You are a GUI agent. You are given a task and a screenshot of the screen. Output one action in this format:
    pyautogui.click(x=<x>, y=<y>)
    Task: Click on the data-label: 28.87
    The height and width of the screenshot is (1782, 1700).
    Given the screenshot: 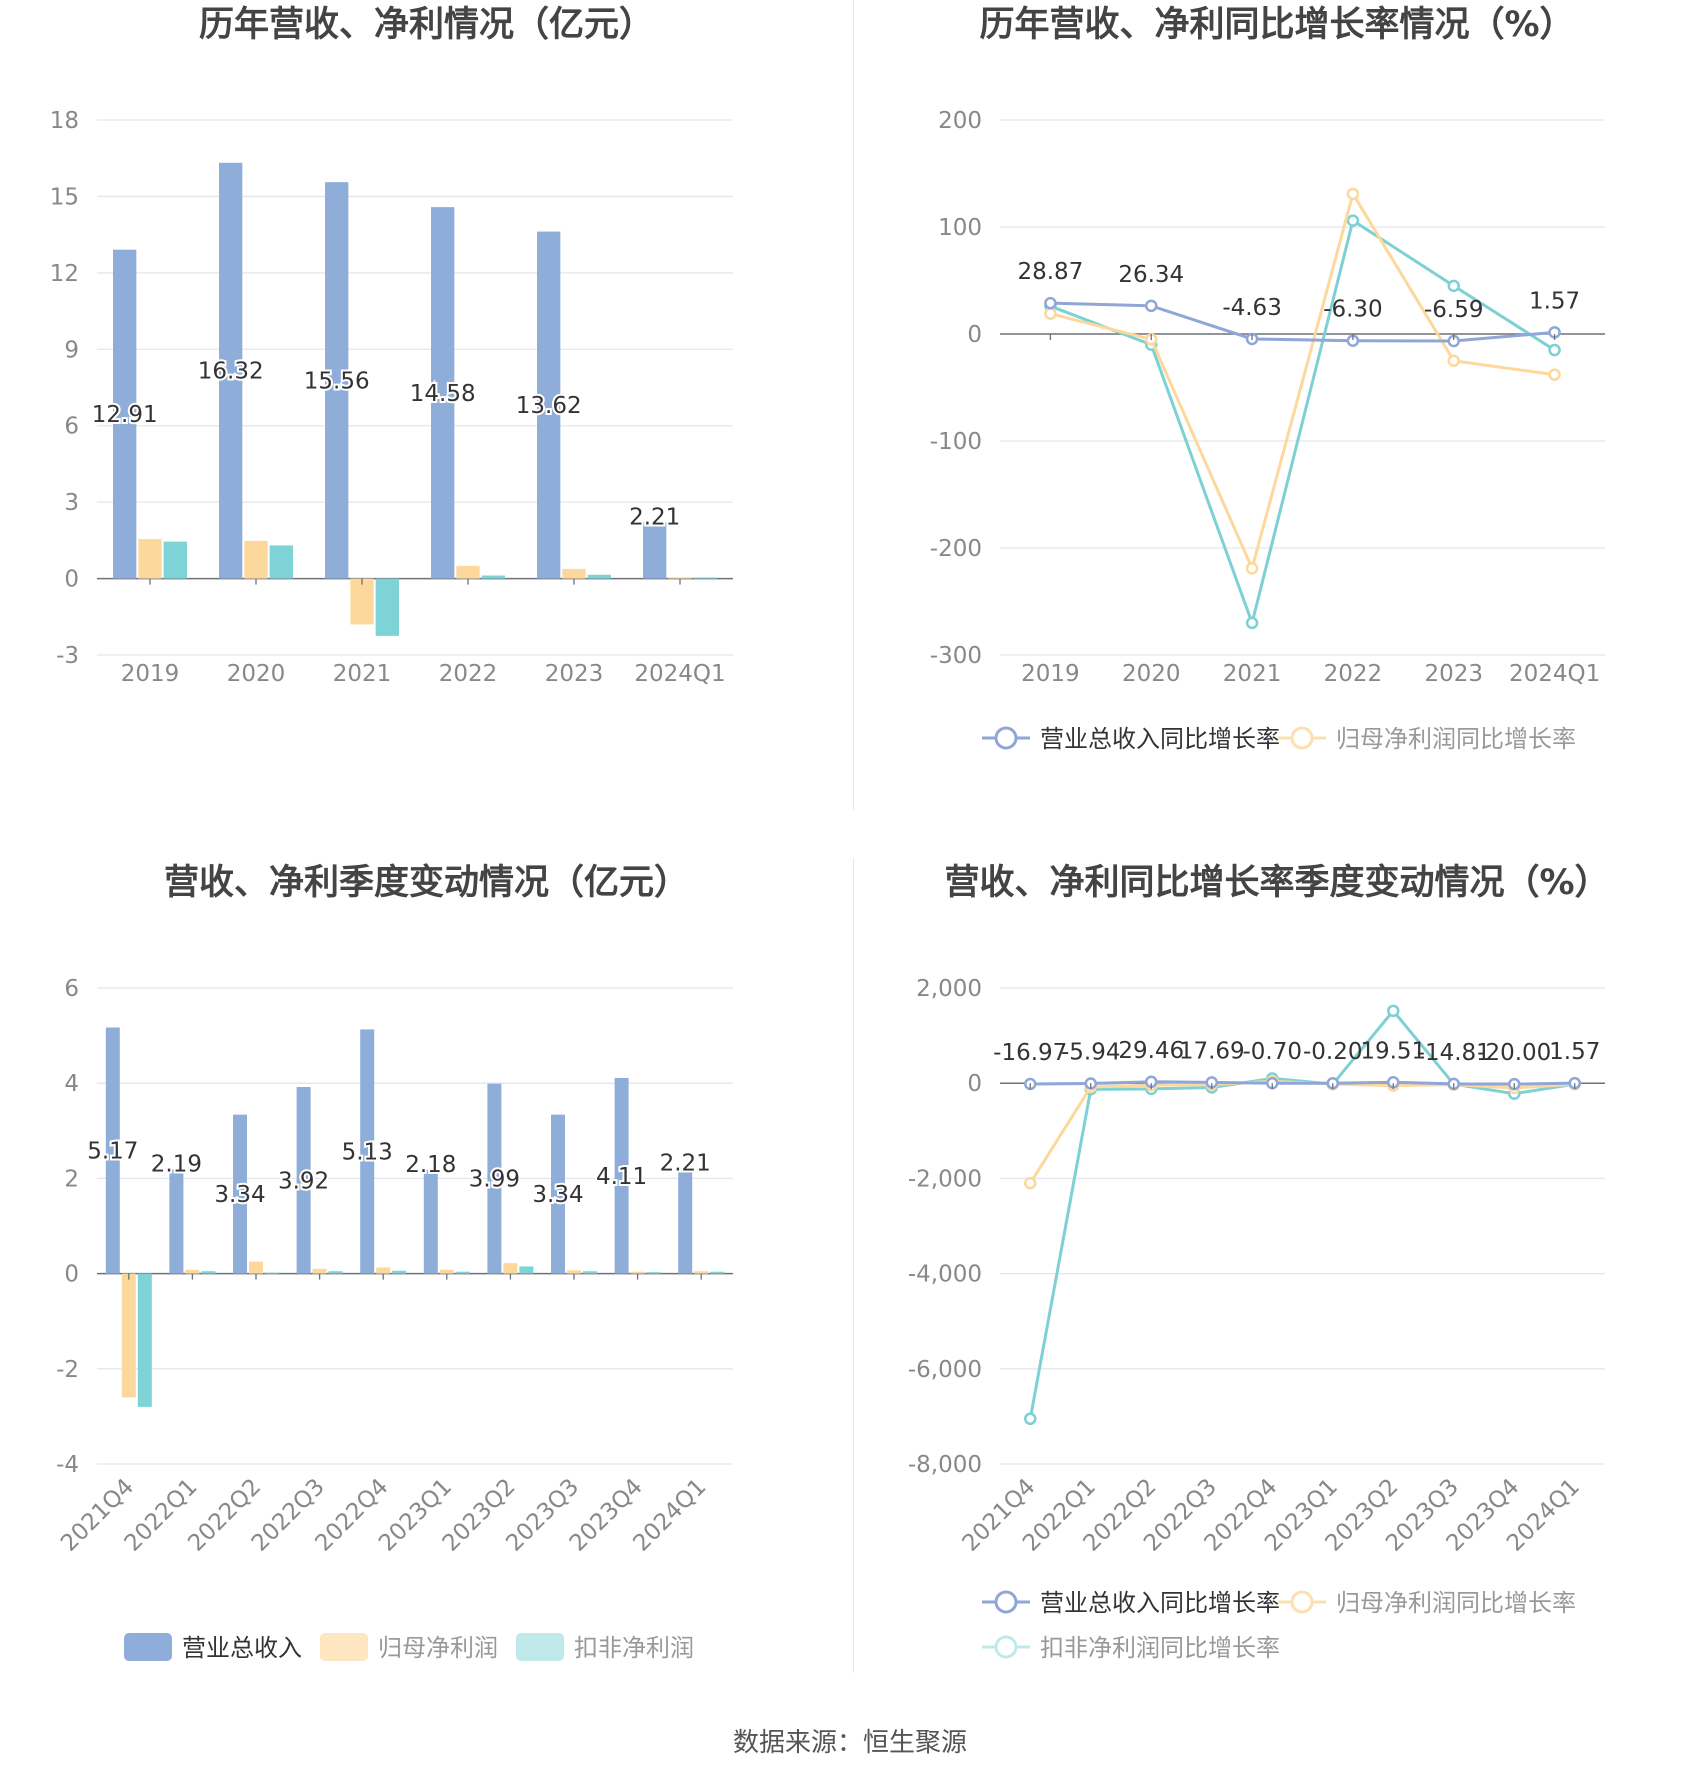 What is the action you would take?
    pyautogui.click(x=1050, y=272)
    